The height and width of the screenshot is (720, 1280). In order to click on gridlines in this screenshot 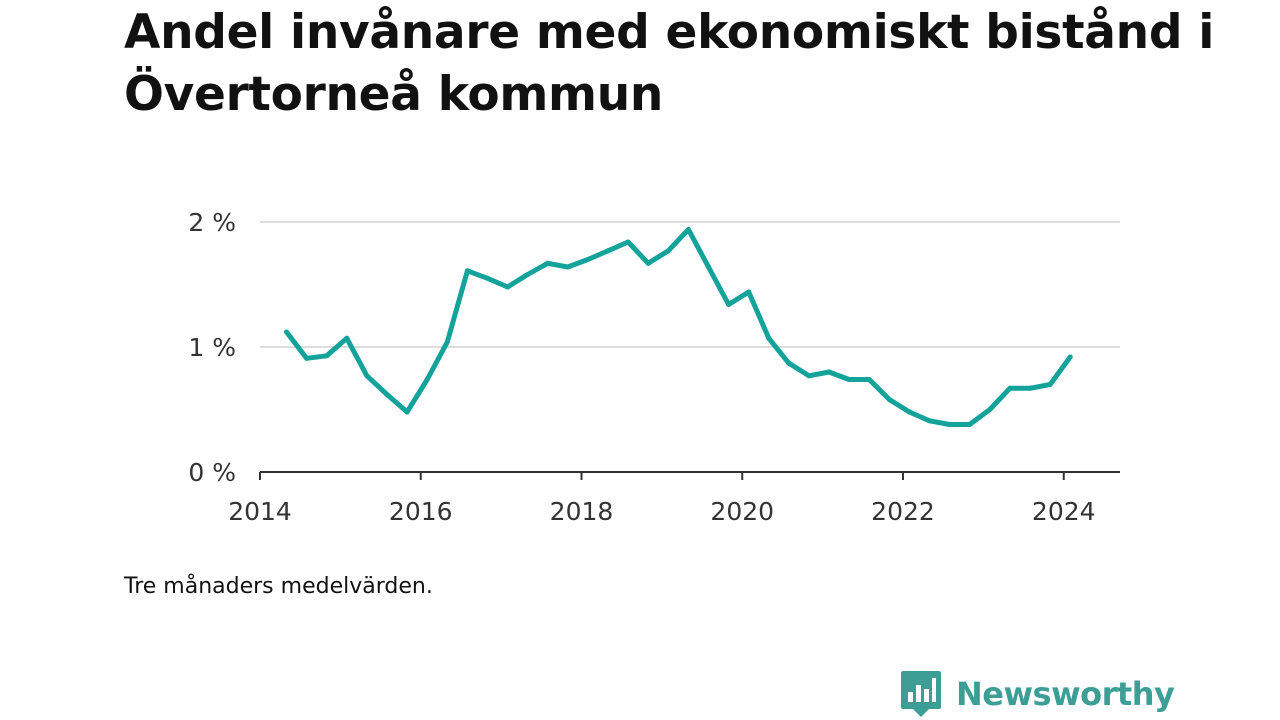, I will do `click(690, 284)`.